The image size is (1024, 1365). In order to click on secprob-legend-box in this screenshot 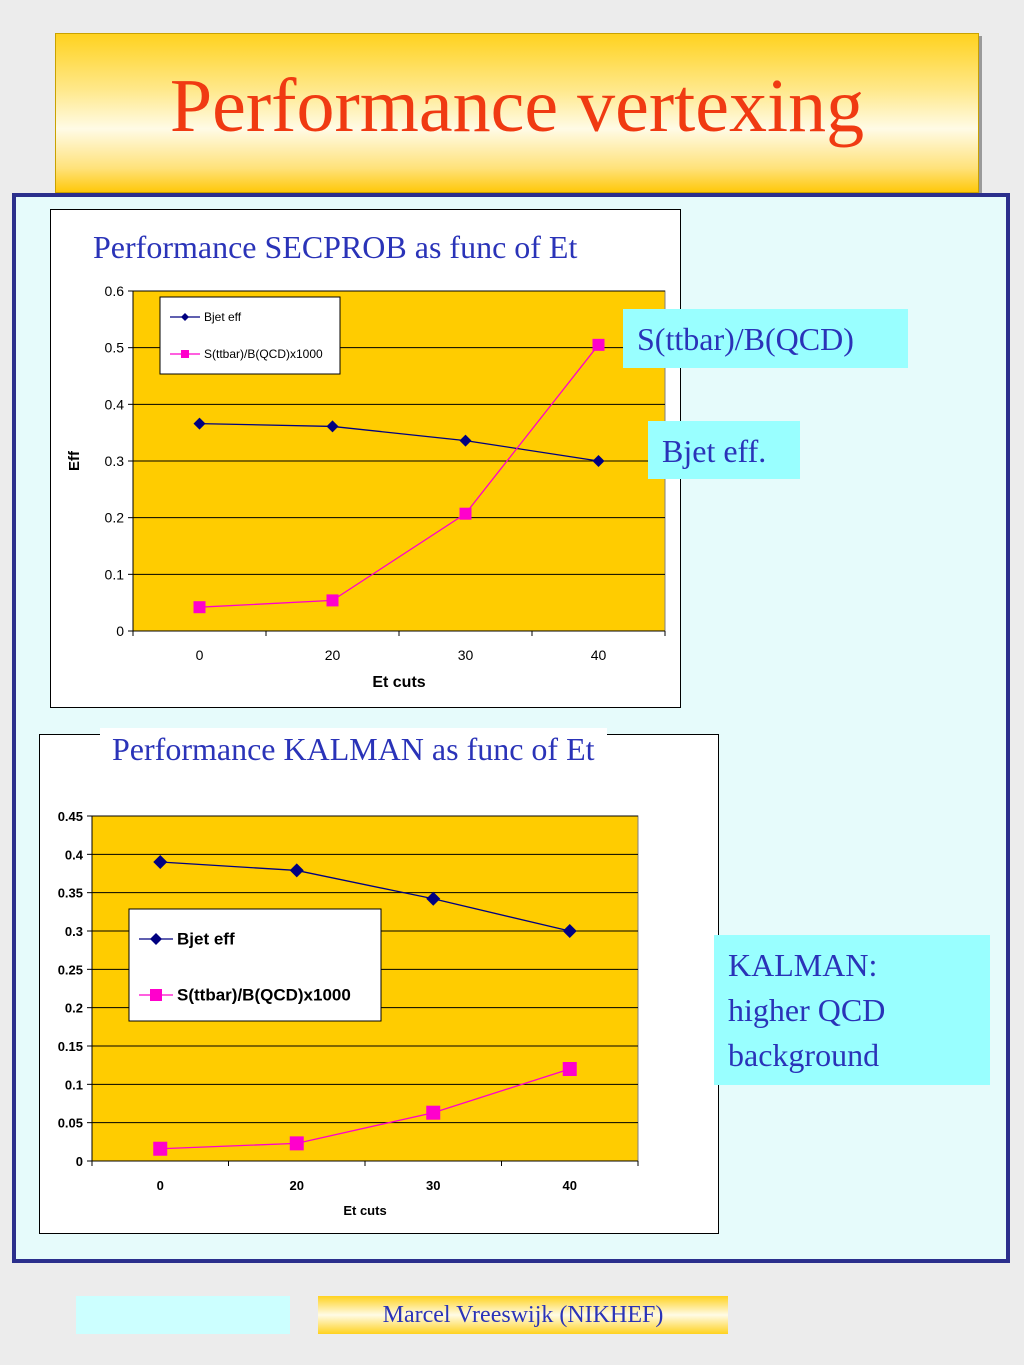, I will do `click(250, 335)`.